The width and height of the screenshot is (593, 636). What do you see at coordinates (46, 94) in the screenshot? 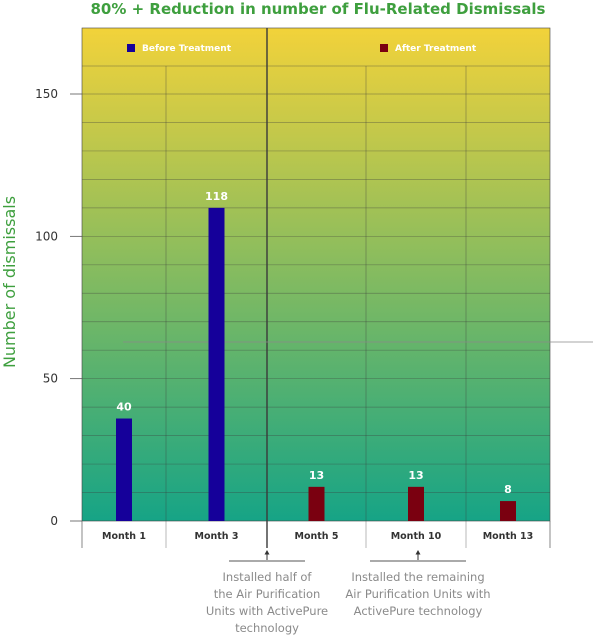
I see `y-tick-label: 150` at bounding box center [46, 94].